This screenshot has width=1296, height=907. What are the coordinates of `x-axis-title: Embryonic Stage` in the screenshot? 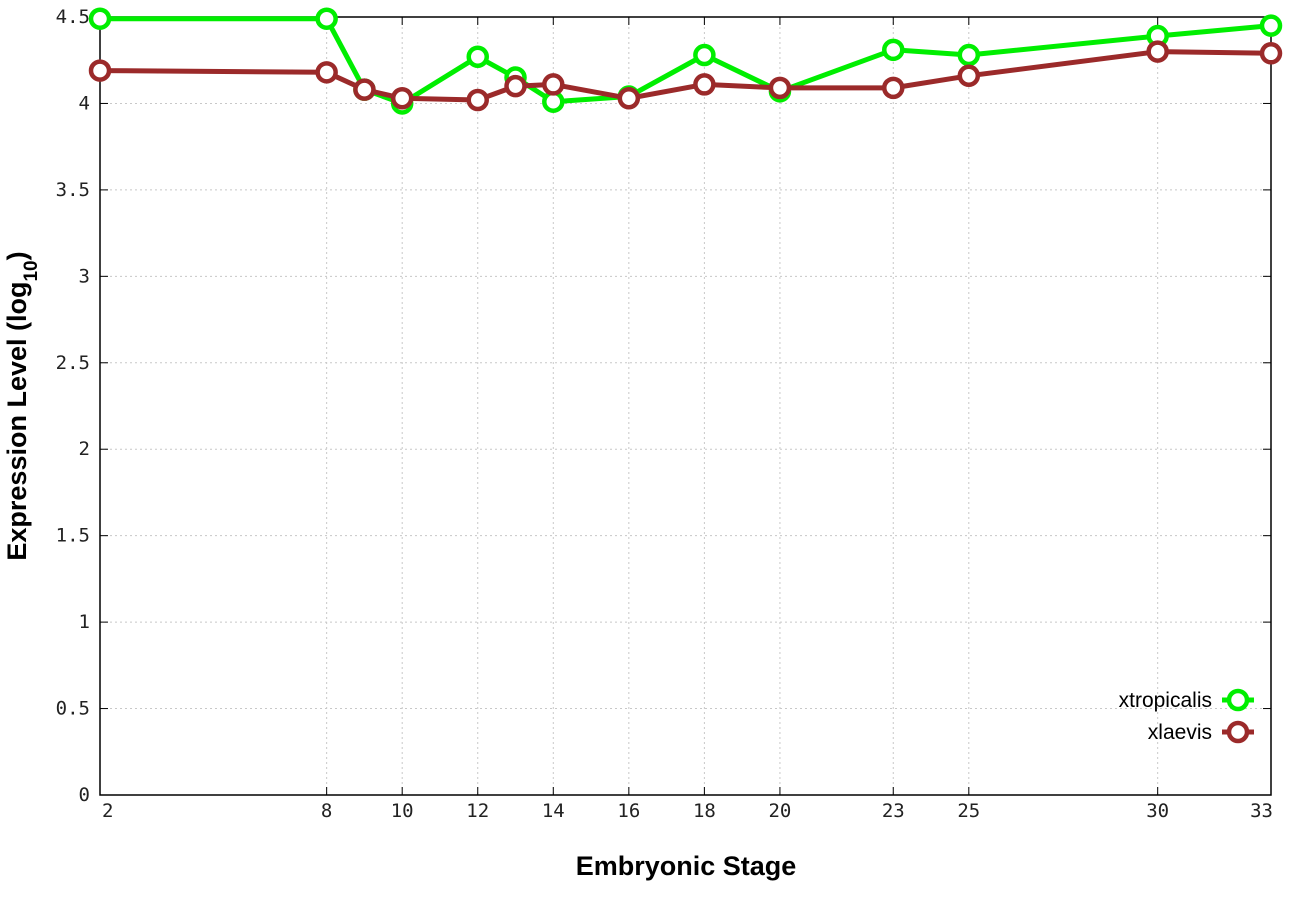 It's located at (686, 866).